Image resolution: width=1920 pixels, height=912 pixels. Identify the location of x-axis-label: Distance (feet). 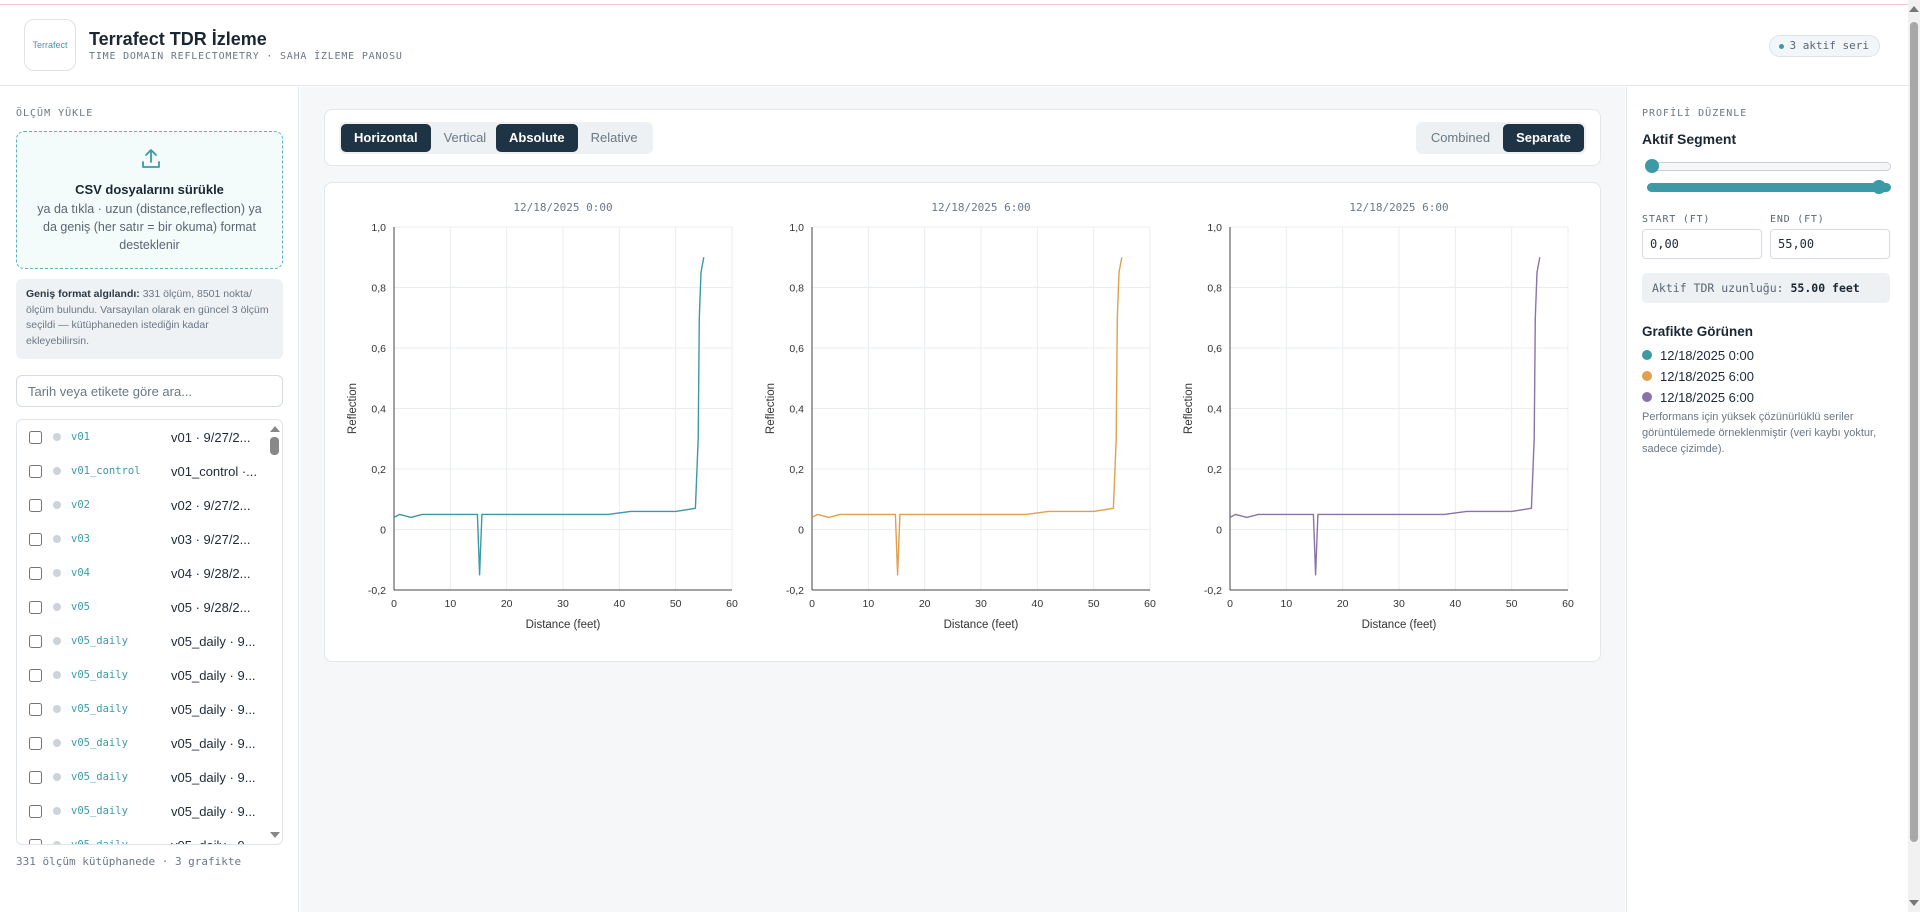
(1399, 625).